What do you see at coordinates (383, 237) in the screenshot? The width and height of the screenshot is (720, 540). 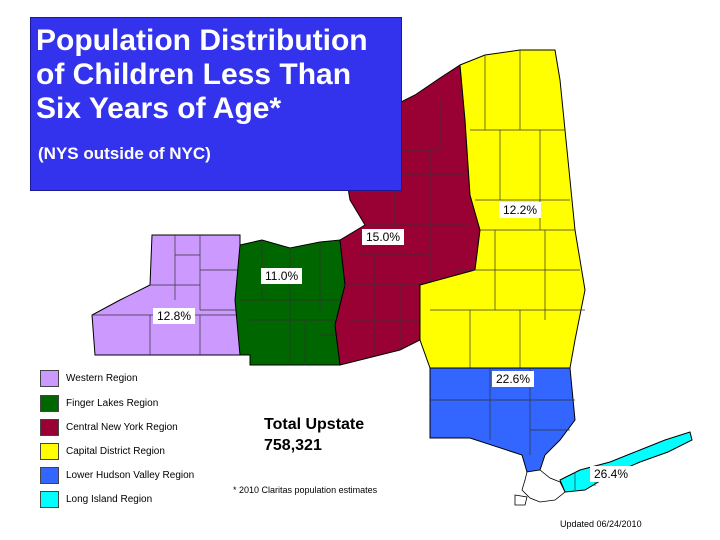 I see `pct-label-central: 15.0%` at bounding box center [383, 237].